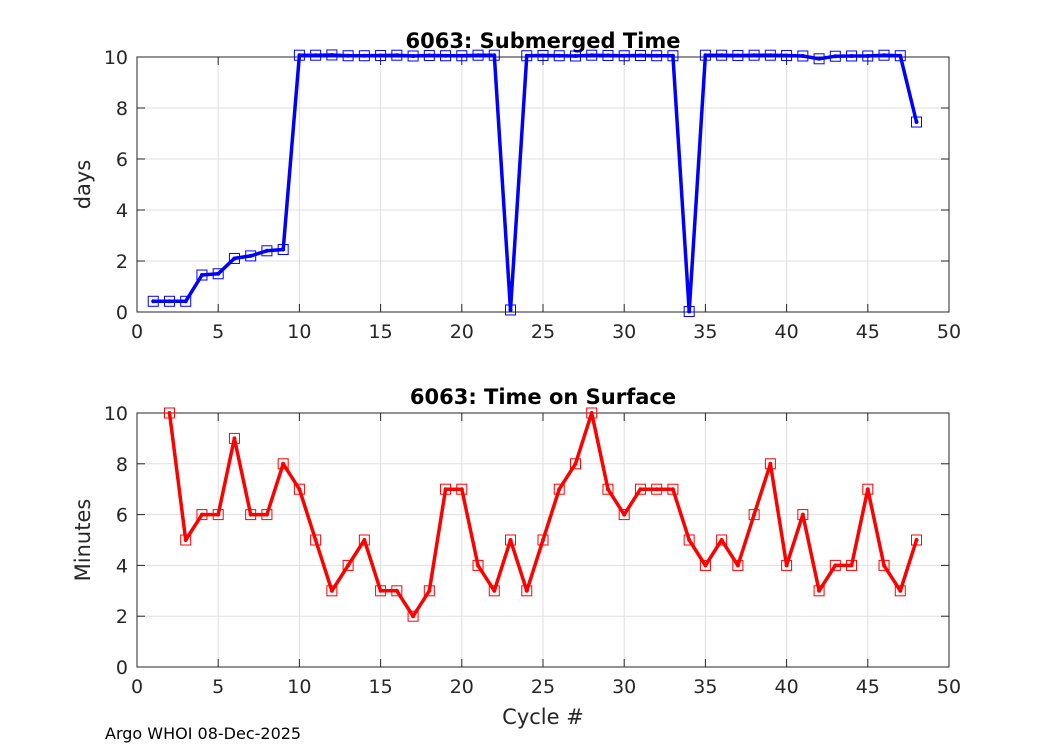 This screenshot has width=1050, height=750. I want to click on x-tick-label: 15, so click(381, 332).